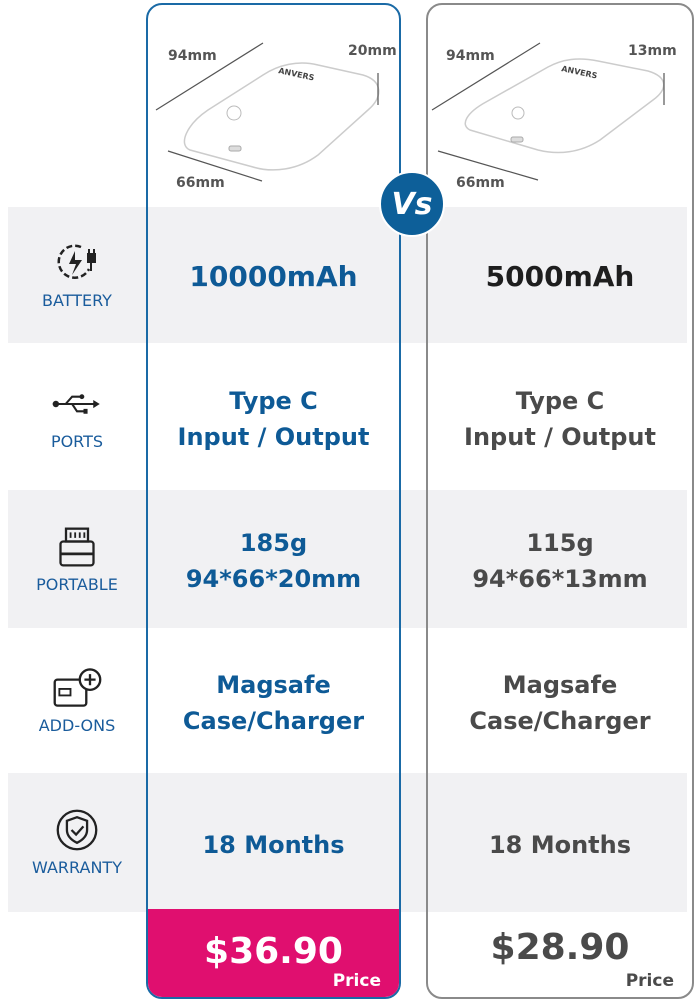 Image resolution: width=695 pixels, height=1003 pixels. Describe the element at coordinates (412, 204) in the screenshot. I see `vs-badge: Vs` at that location.